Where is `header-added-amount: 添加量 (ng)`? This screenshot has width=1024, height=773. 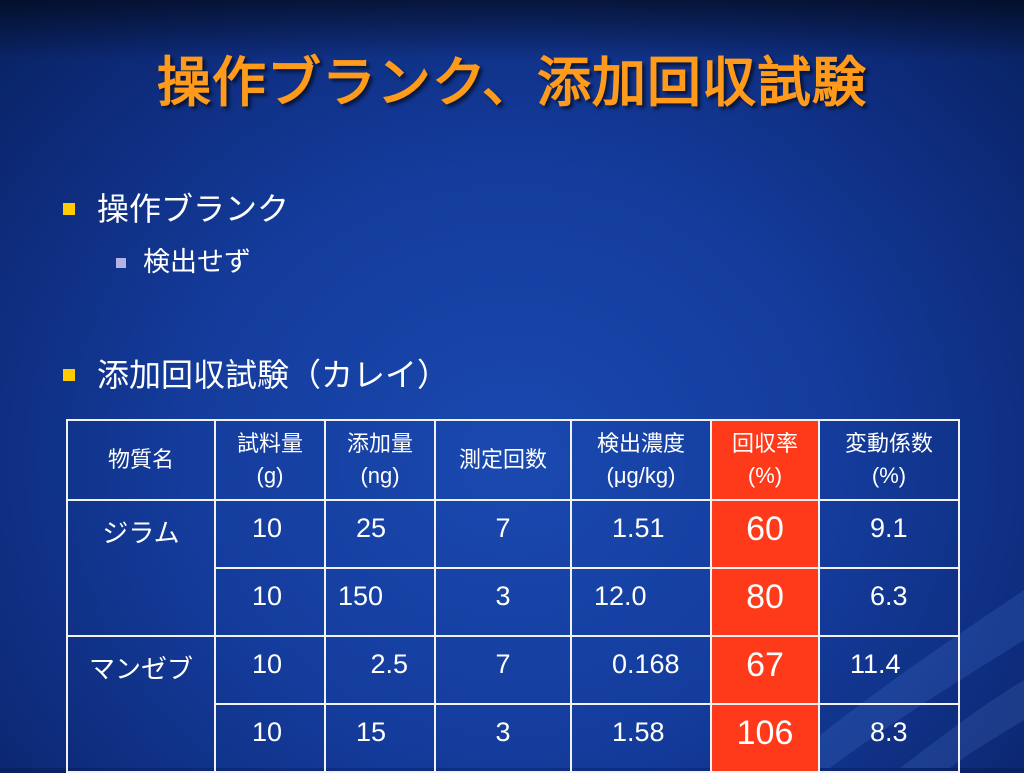
header-added-amount: 添加量 (ng) is located at coordinates (380, 460).